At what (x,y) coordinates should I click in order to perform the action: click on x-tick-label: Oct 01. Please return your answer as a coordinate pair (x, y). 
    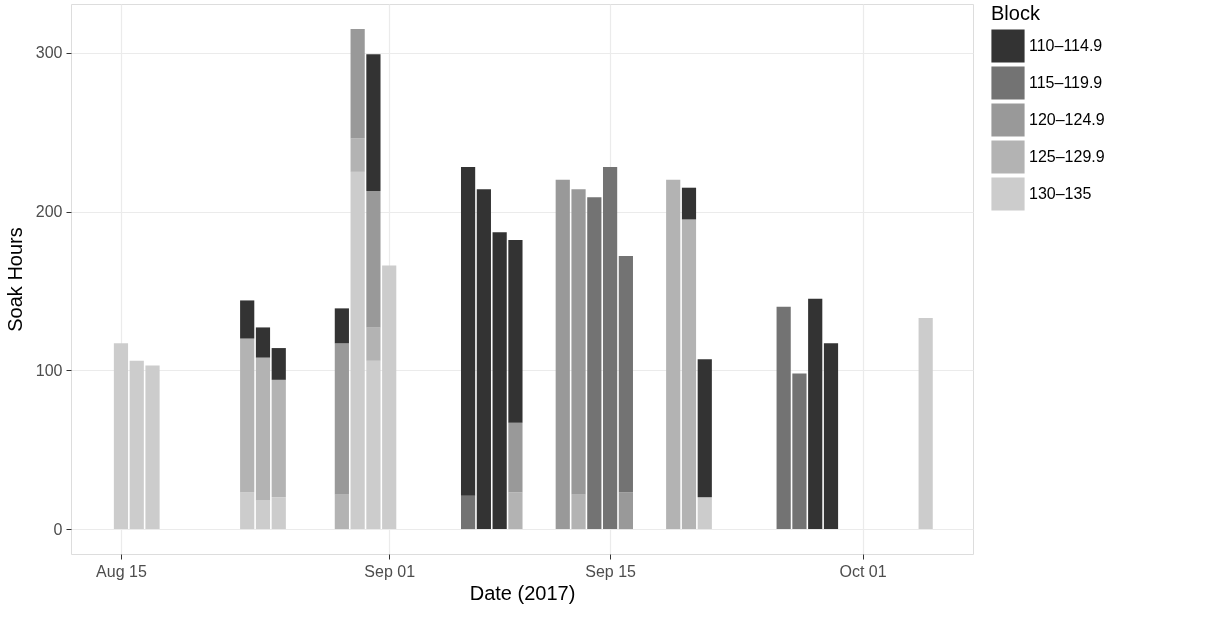
    Looking at the image, I should click on (863, 571).